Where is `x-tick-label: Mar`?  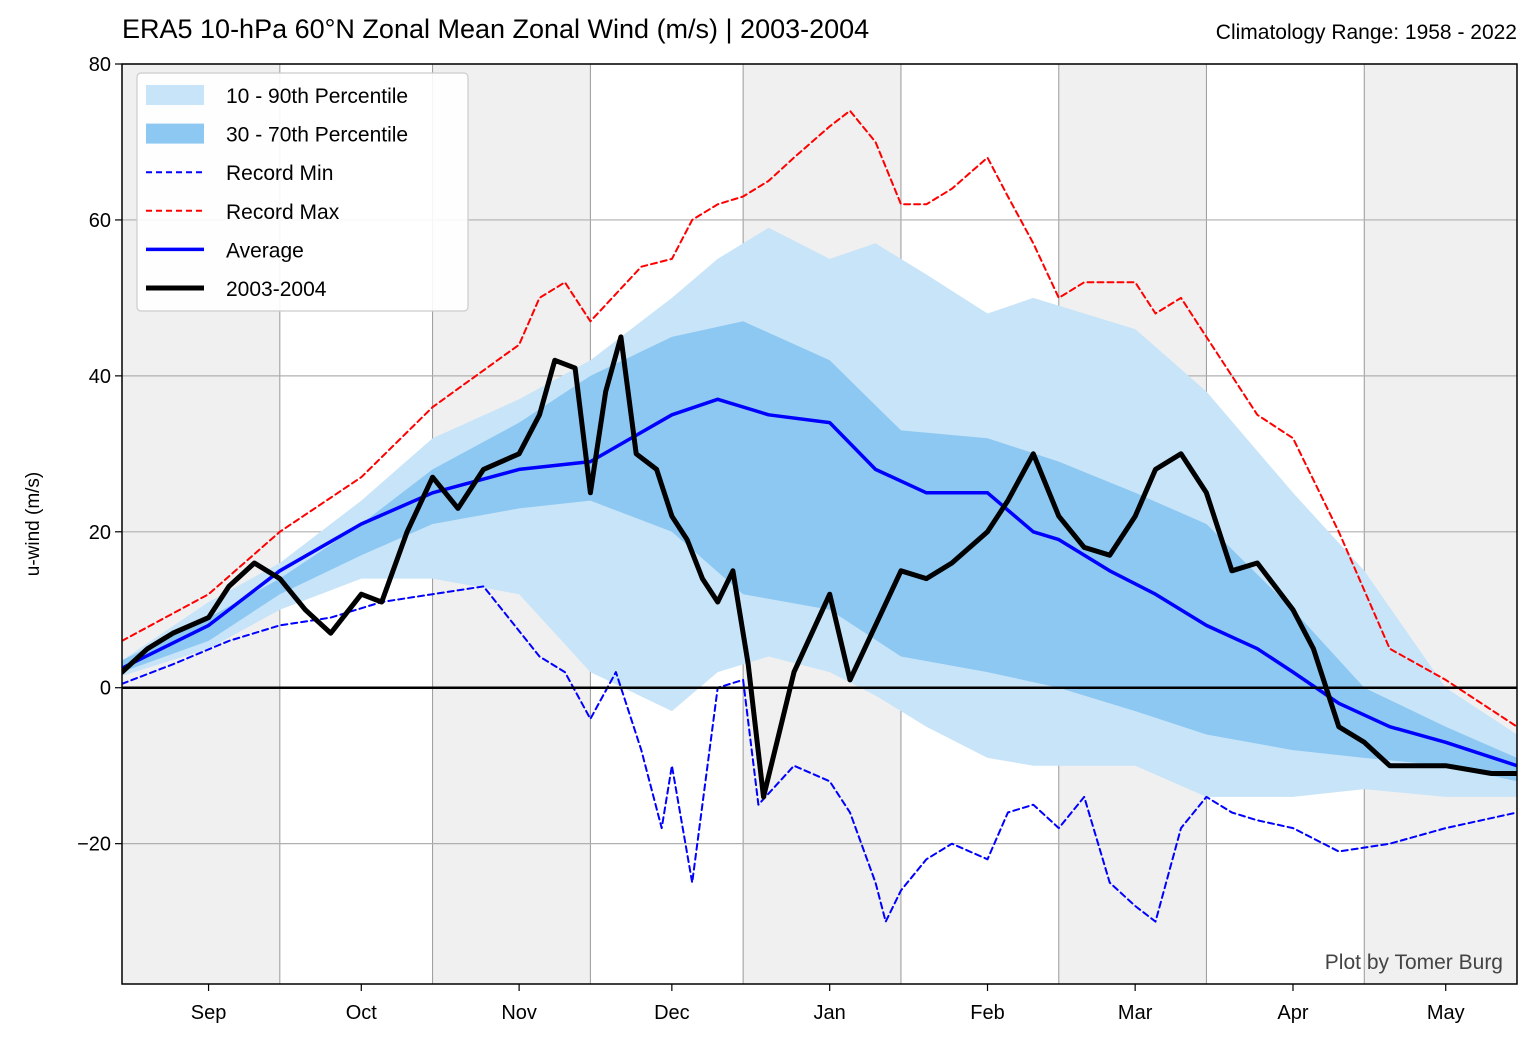 x-tick-label: Mar is located at coordinates (1135, 1013).